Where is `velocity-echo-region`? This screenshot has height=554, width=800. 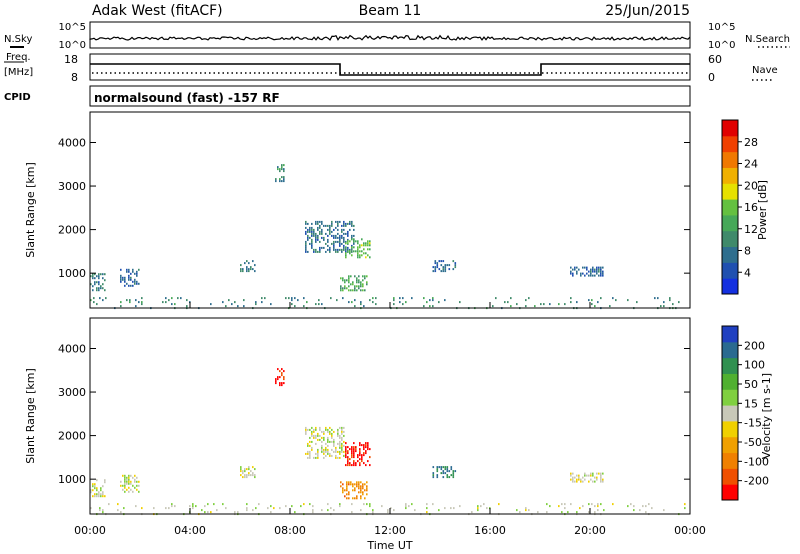 velocity-echo-region is located at coordinates (248, 472).